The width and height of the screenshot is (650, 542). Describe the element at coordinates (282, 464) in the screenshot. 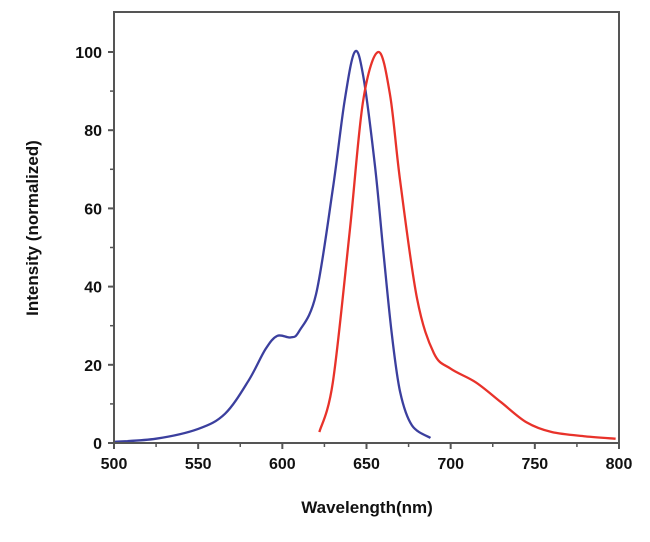

I see `x-tick-label: 600` at that location.